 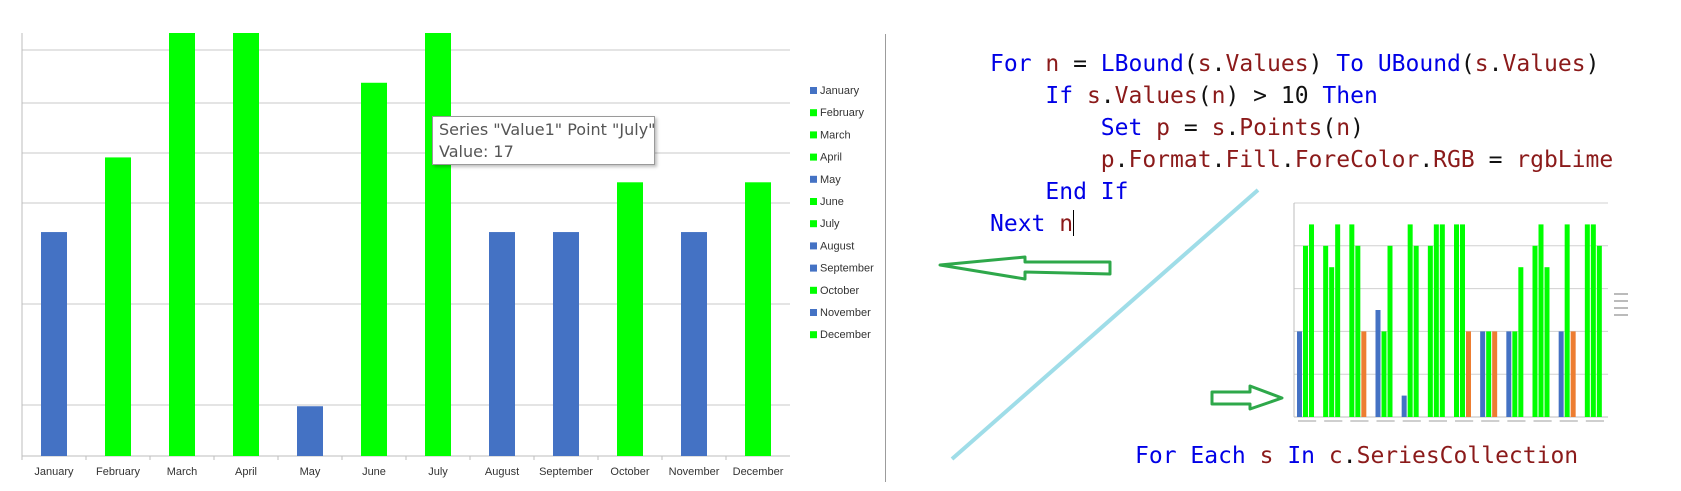 What do you see at coordinates (1253, 160) in the screenshot?
I see `code-token: Fill` at bounding box center [1253, 160].